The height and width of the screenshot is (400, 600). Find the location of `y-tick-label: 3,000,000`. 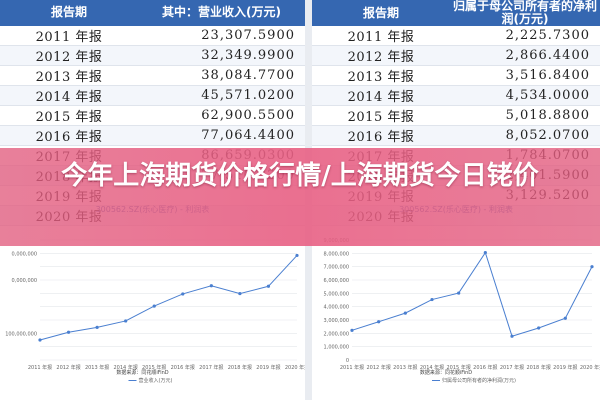

y-tick-label: 3,000,000 is located at coordinates (336, 321).